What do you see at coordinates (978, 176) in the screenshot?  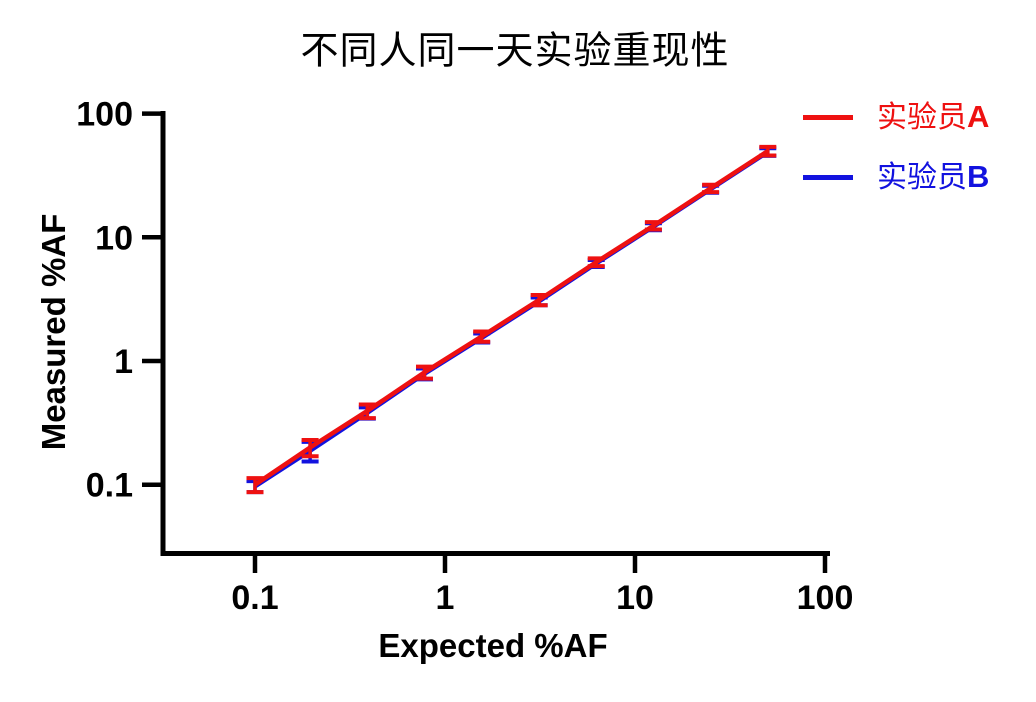 I see `legend-label-b-letter: B` at bounding box center [978, 176].